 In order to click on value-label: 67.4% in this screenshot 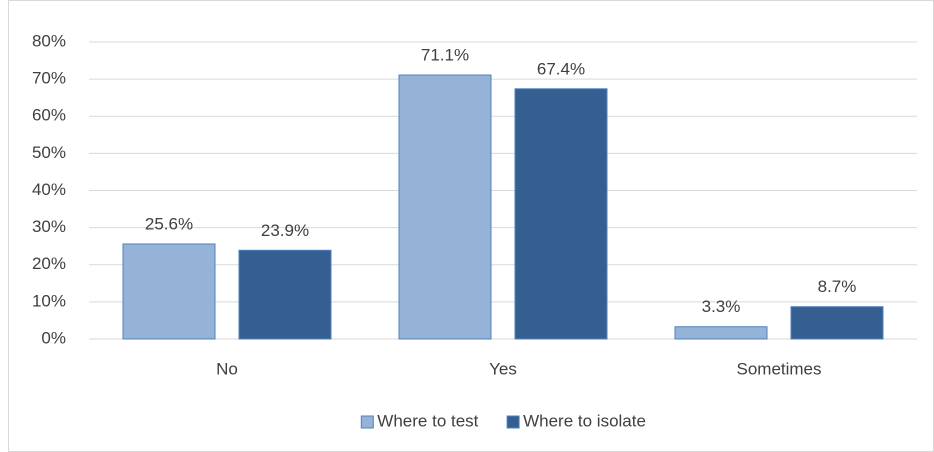, I will do `click(561, 68)`.